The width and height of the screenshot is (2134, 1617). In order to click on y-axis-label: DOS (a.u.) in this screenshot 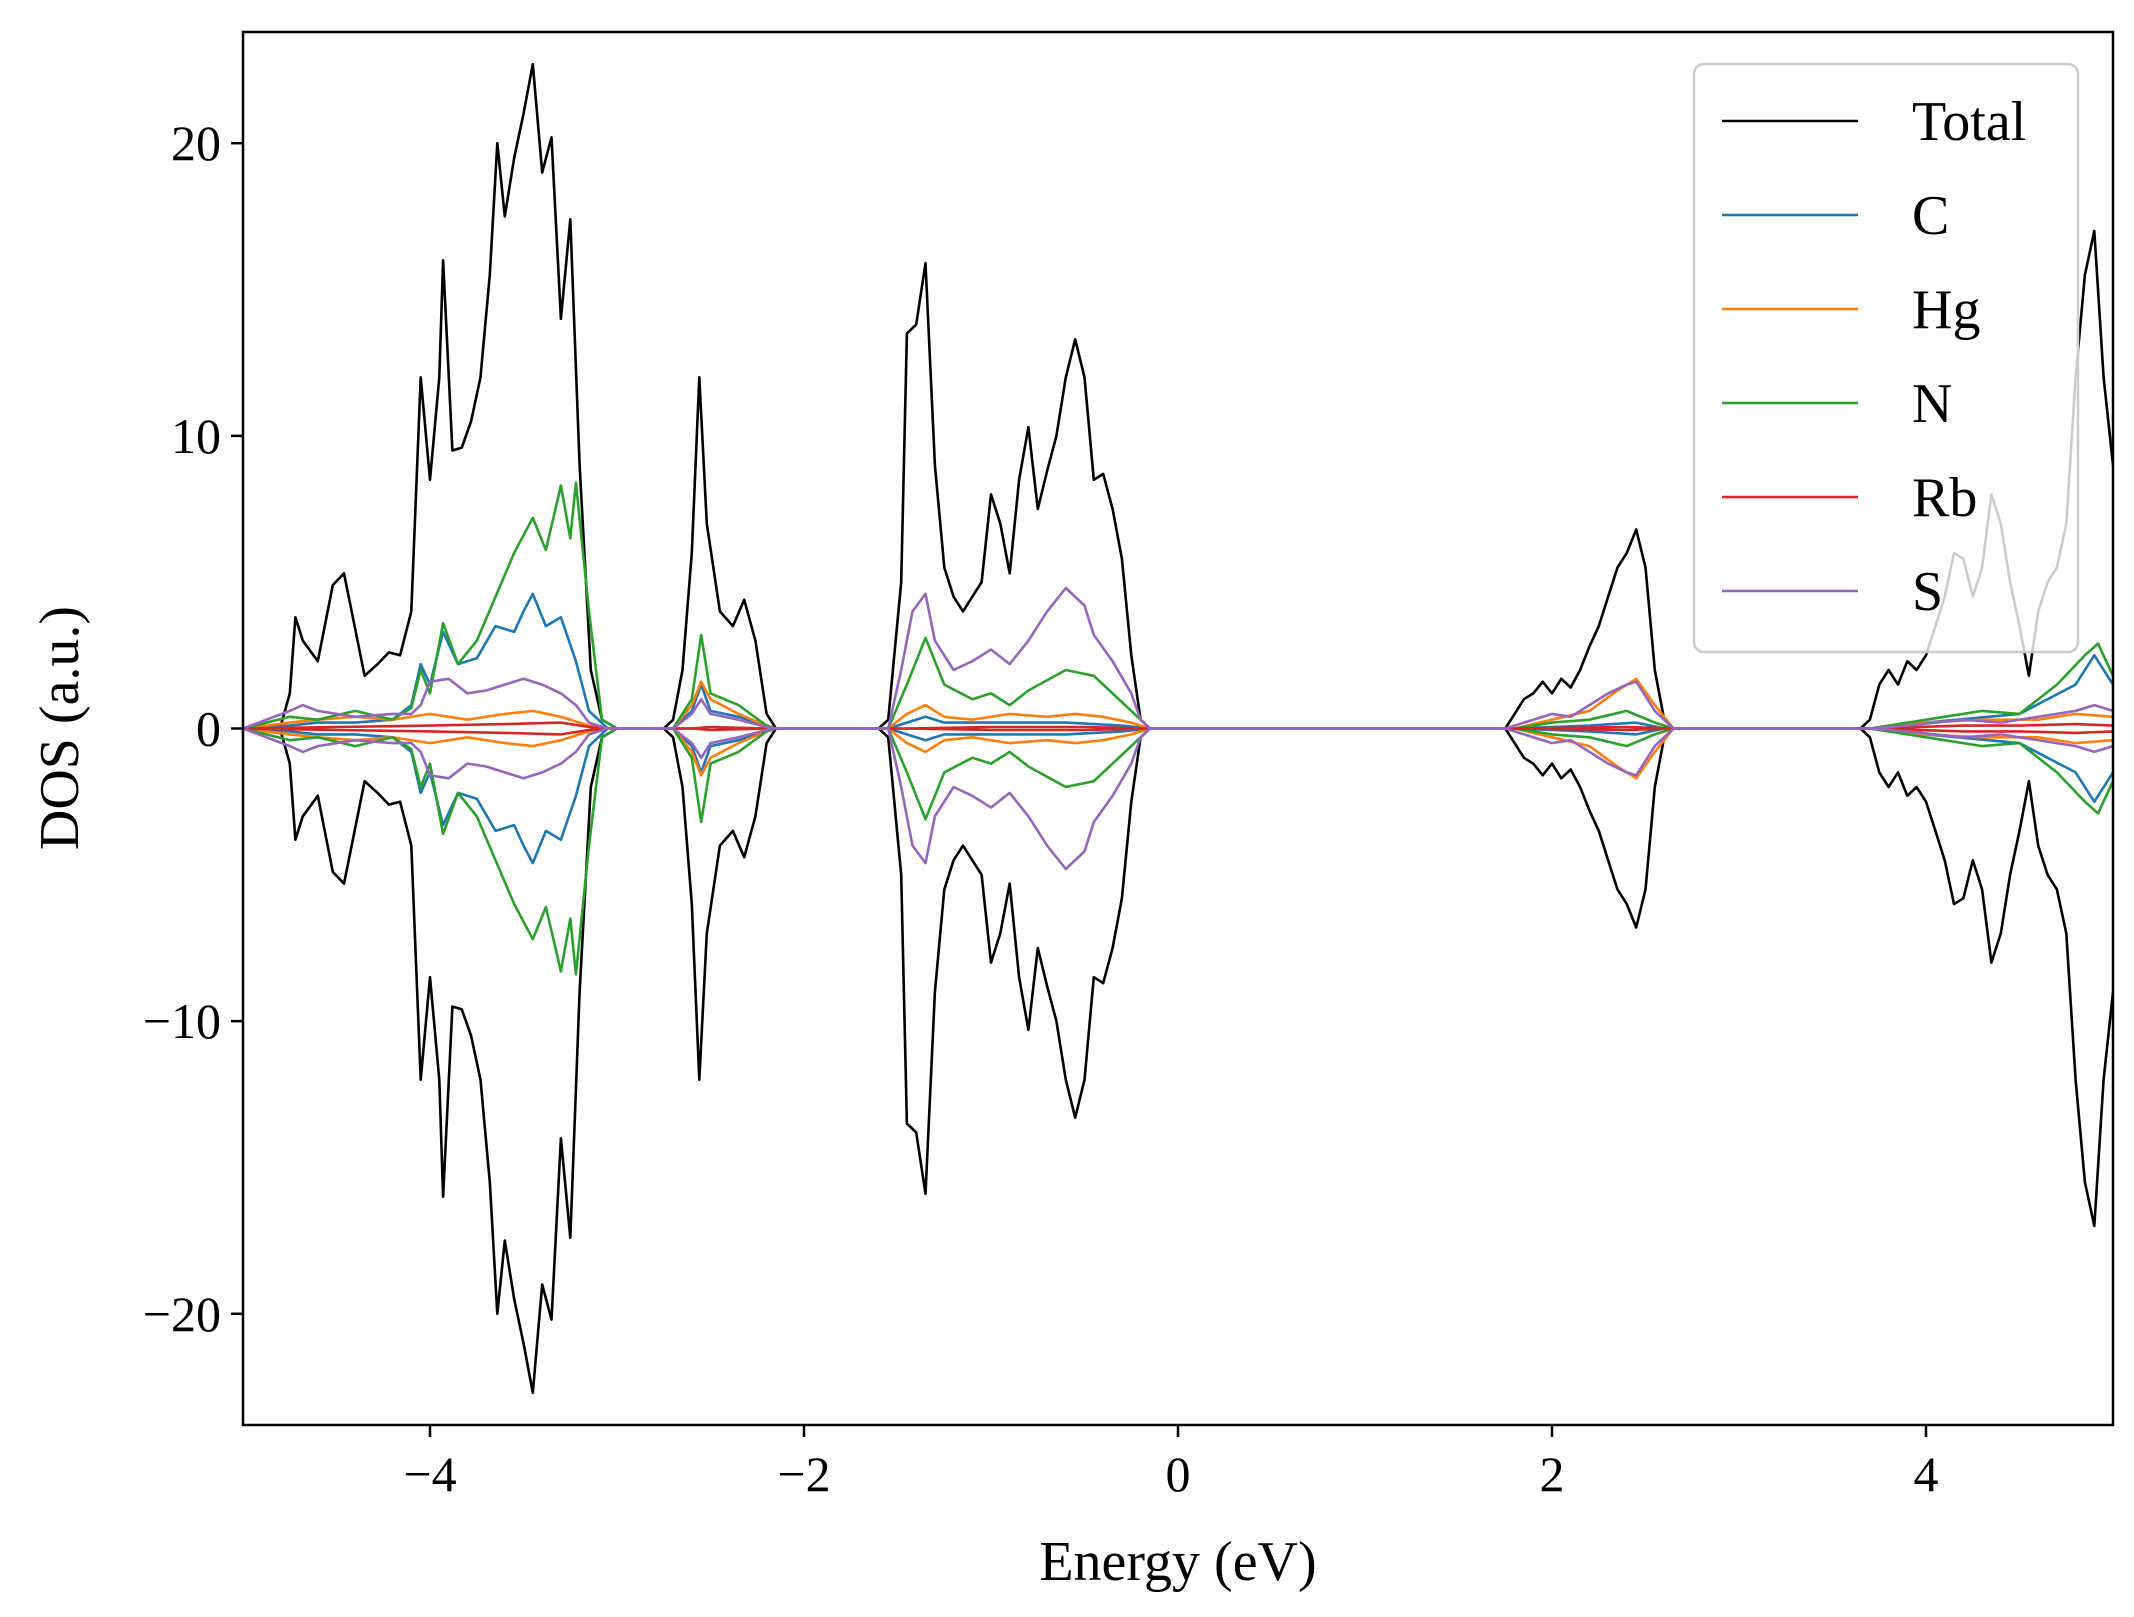, I will do `click(60, 728)`.